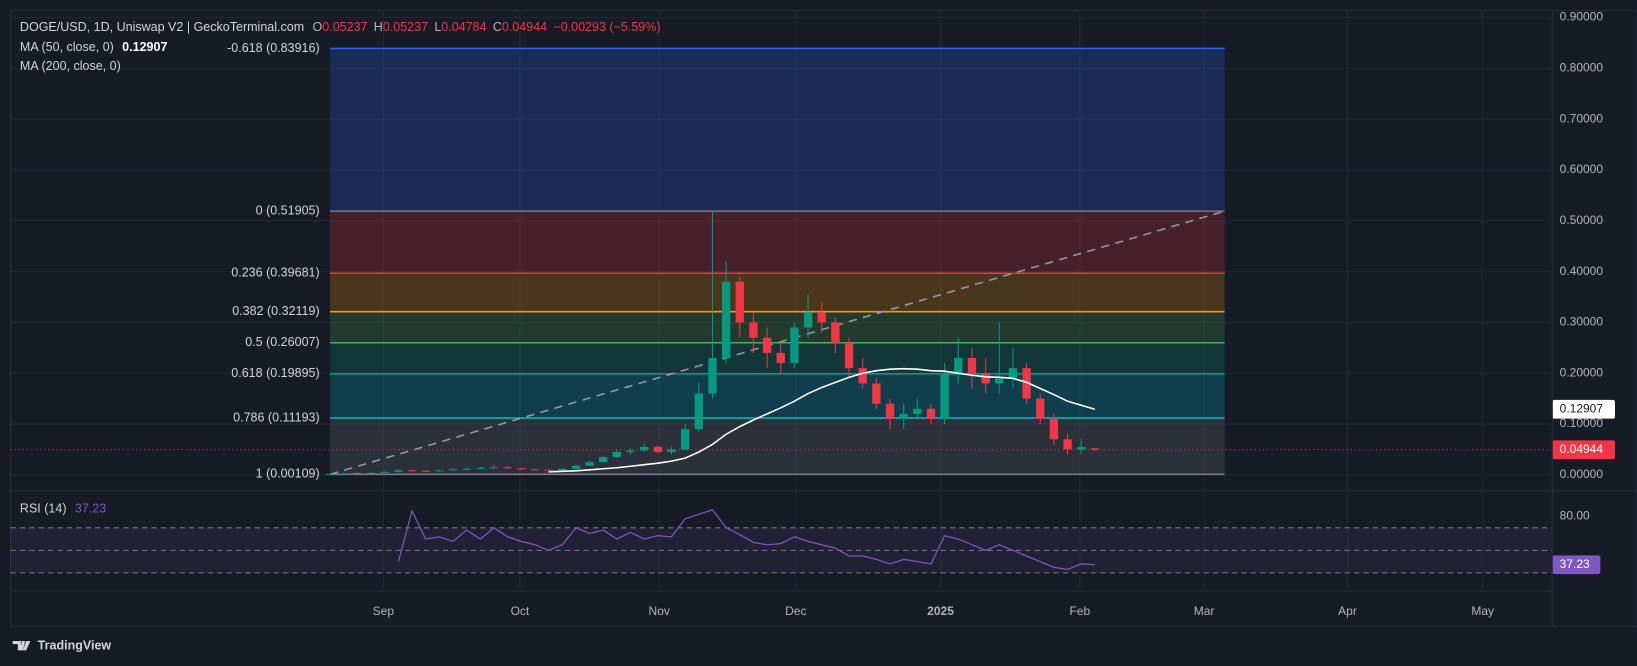 Image resolution: width=1637 pixels, height=666 pixels. What do you see at coordinates (1079, 611) in the screenshot?
I see `x-tick-label: Feb` at bounding box center [1079, 611].